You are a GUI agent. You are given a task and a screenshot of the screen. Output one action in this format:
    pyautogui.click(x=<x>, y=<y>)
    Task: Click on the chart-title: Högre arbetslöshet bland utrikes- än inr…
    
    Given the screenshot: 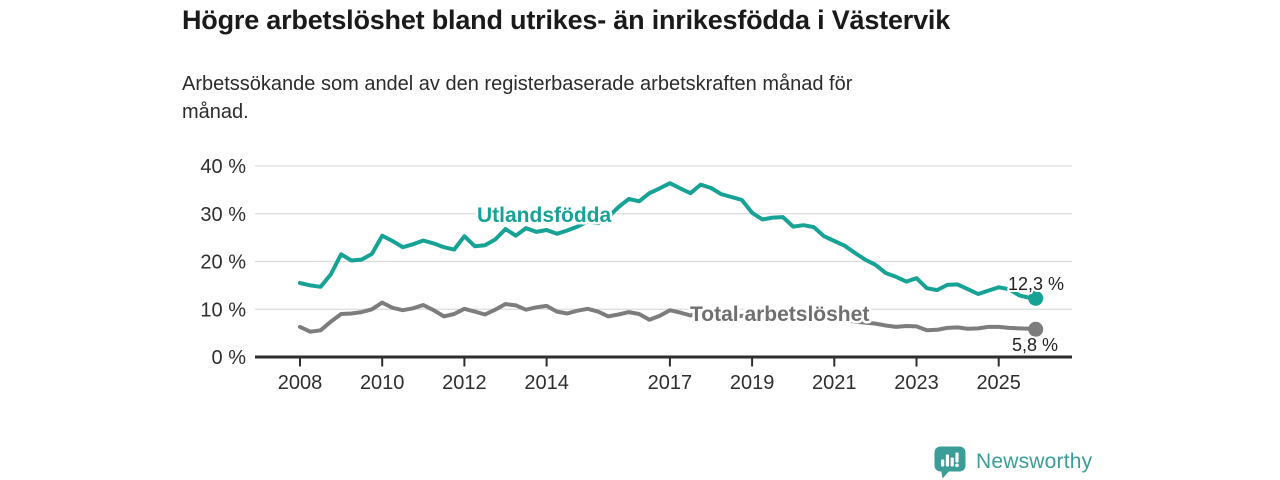 What is the action you would take?
    pyautogui.click(x=566, y=20)
    